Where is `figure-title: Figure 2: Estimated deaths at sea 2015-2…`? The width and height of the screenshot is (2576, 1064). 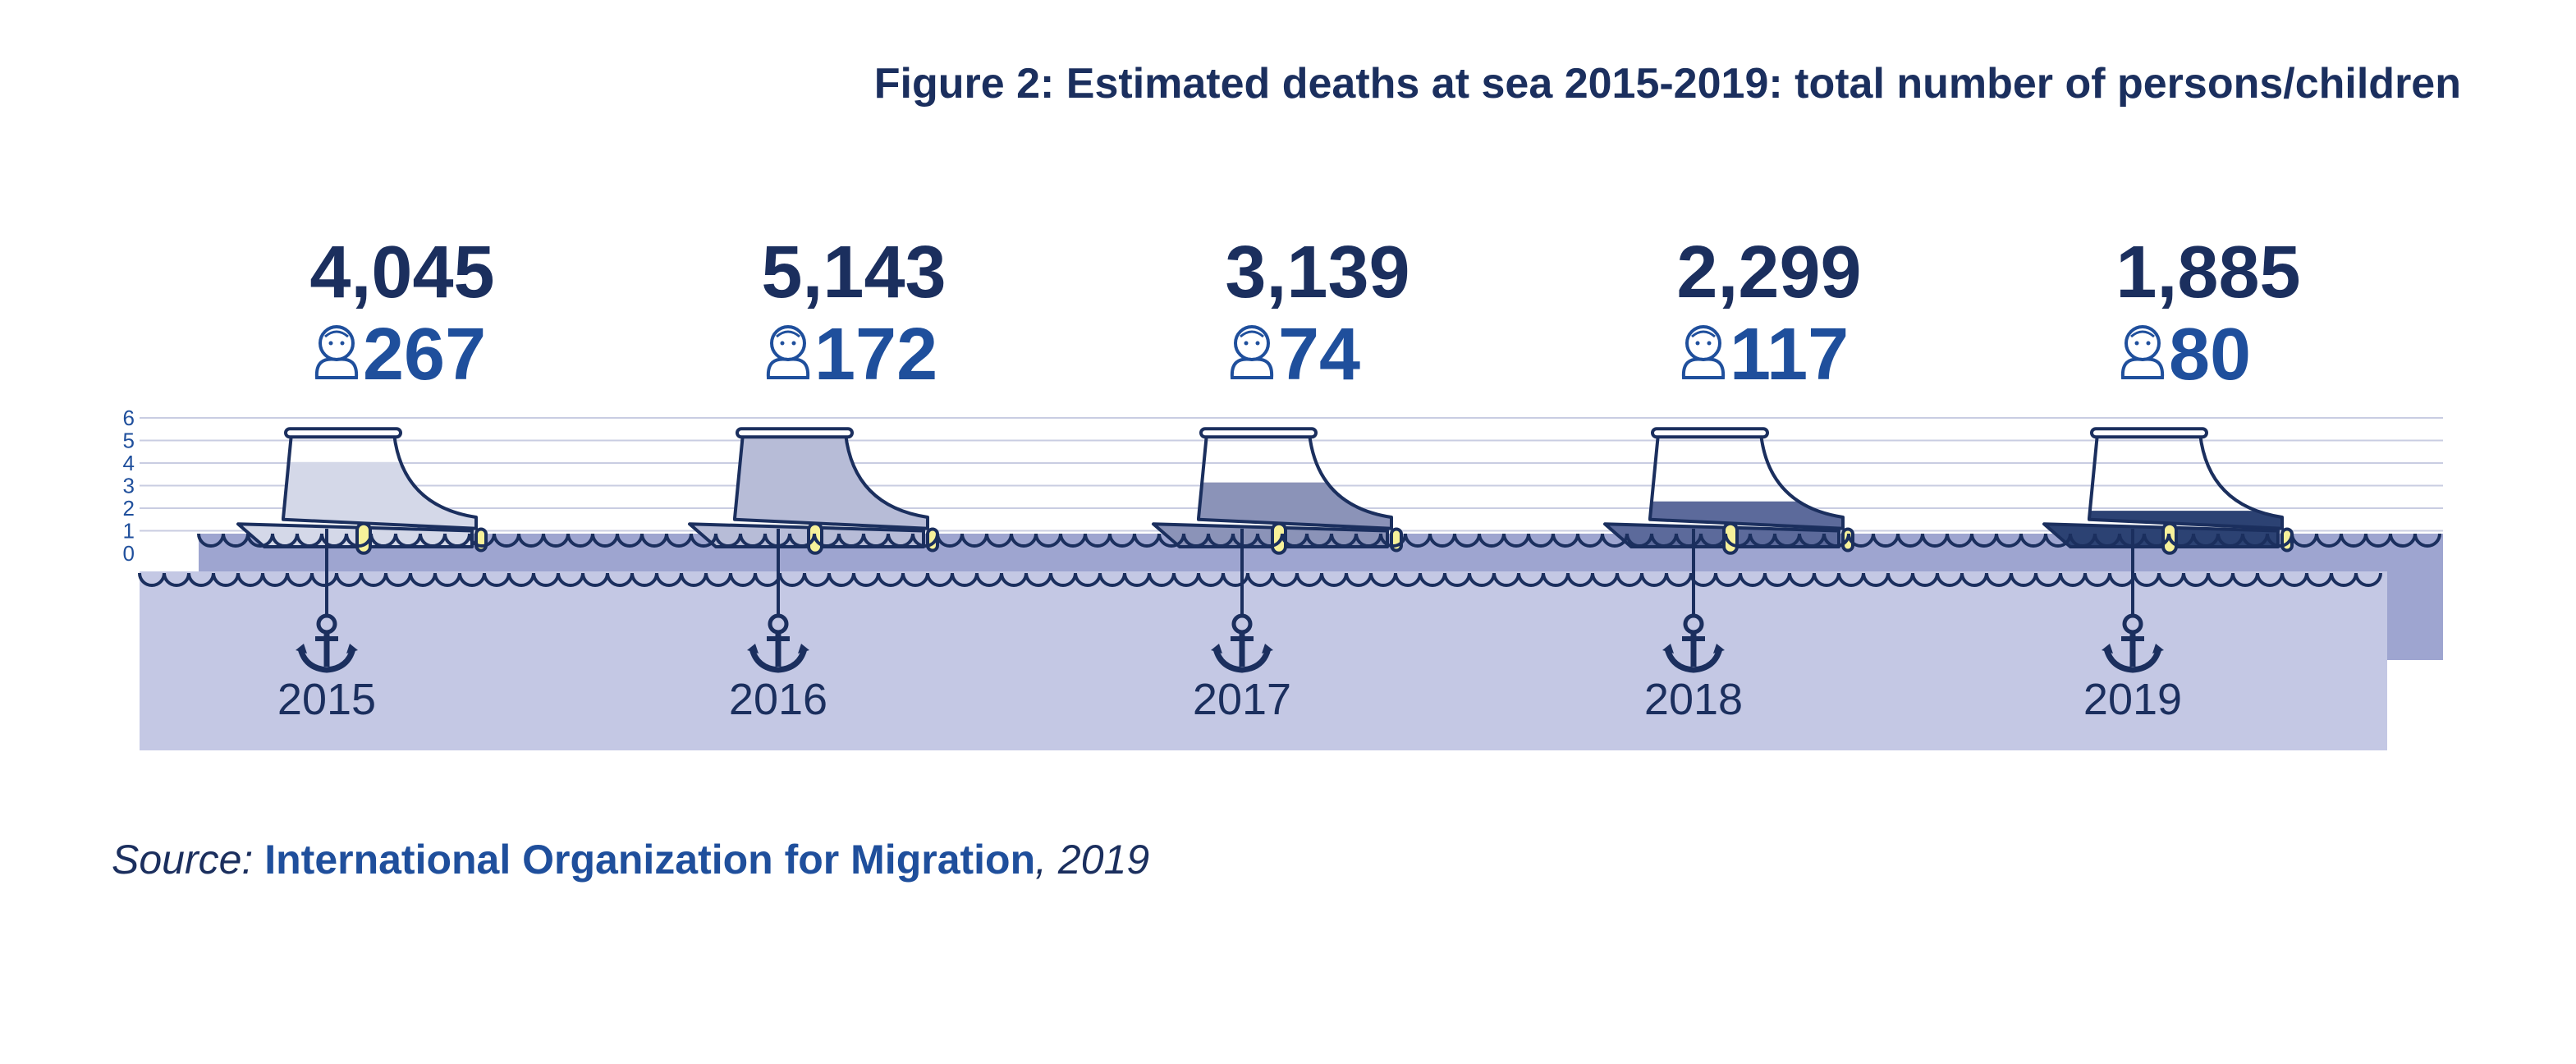
figure-title: Figure 2: Estimated deaths at sea 2015-2… is located at coordinates (1667, 84).